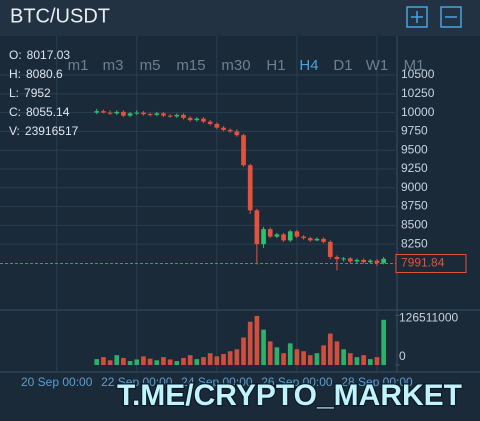  What do you see at coordinates (418, 93) in the screenshot?
I see `y-tick-label: 10250` at bounding box center [418, 93].